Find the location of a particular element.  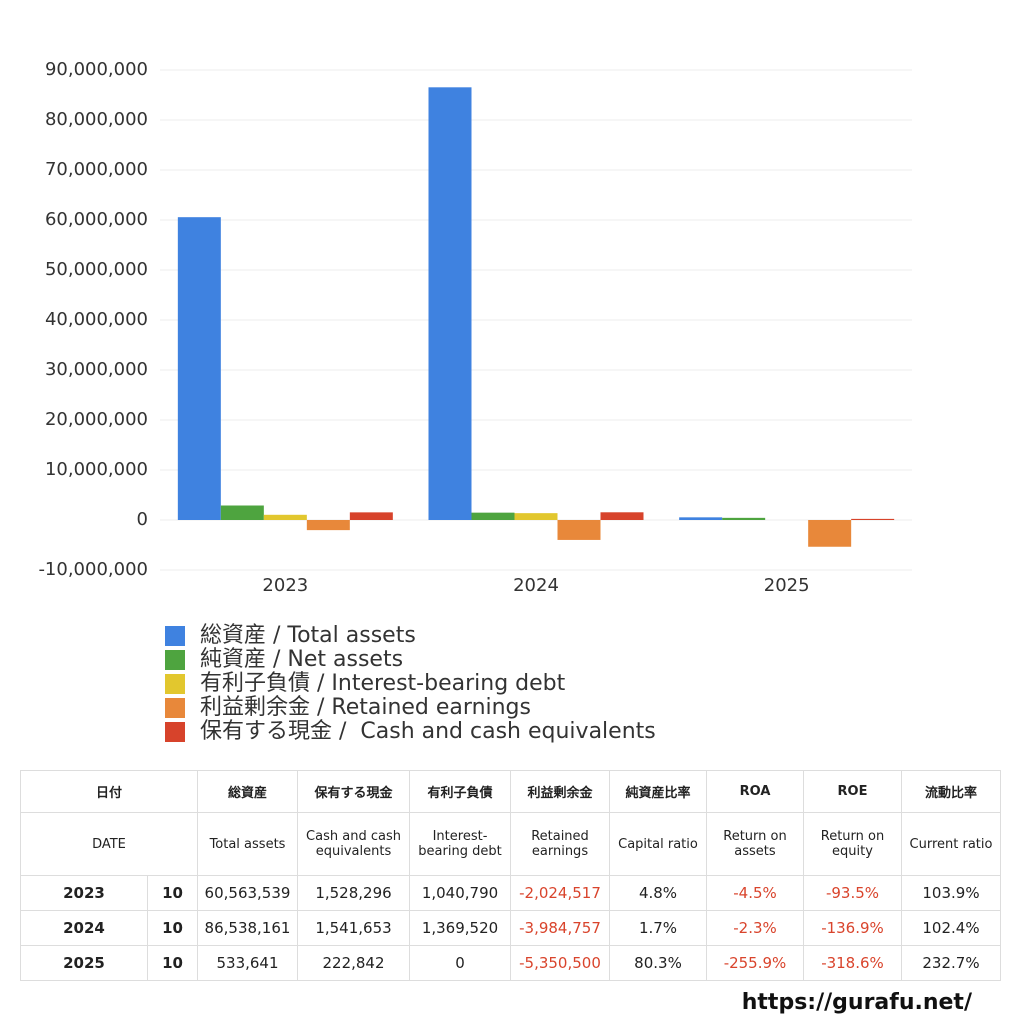

table-cell: 利益剰余金 is located at coordinates (560, 791).